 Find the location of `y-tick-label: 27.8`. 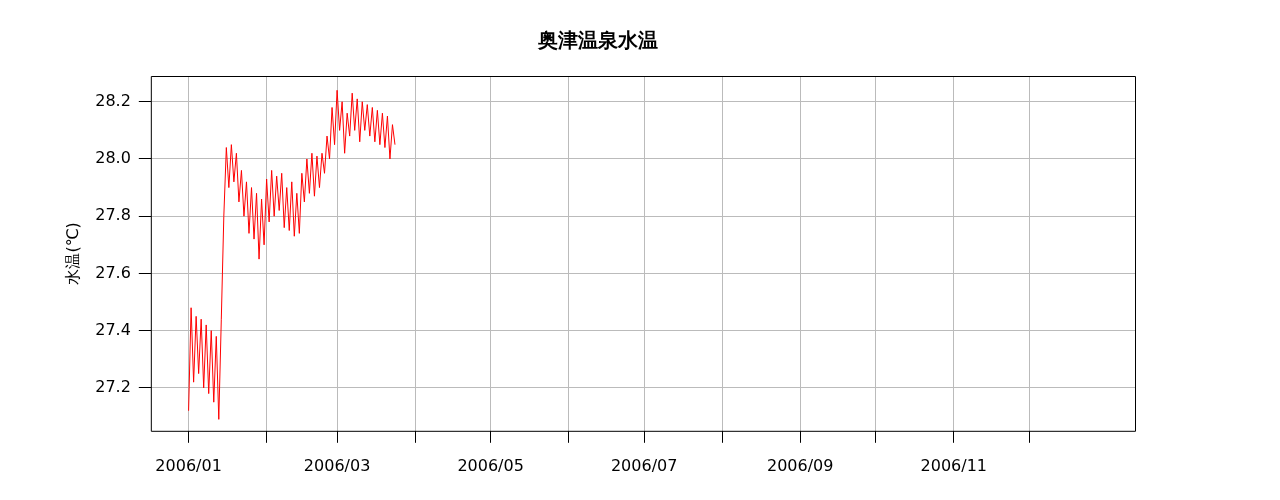

y-tick-label: 27.8 is located at coordinates (113, 215).